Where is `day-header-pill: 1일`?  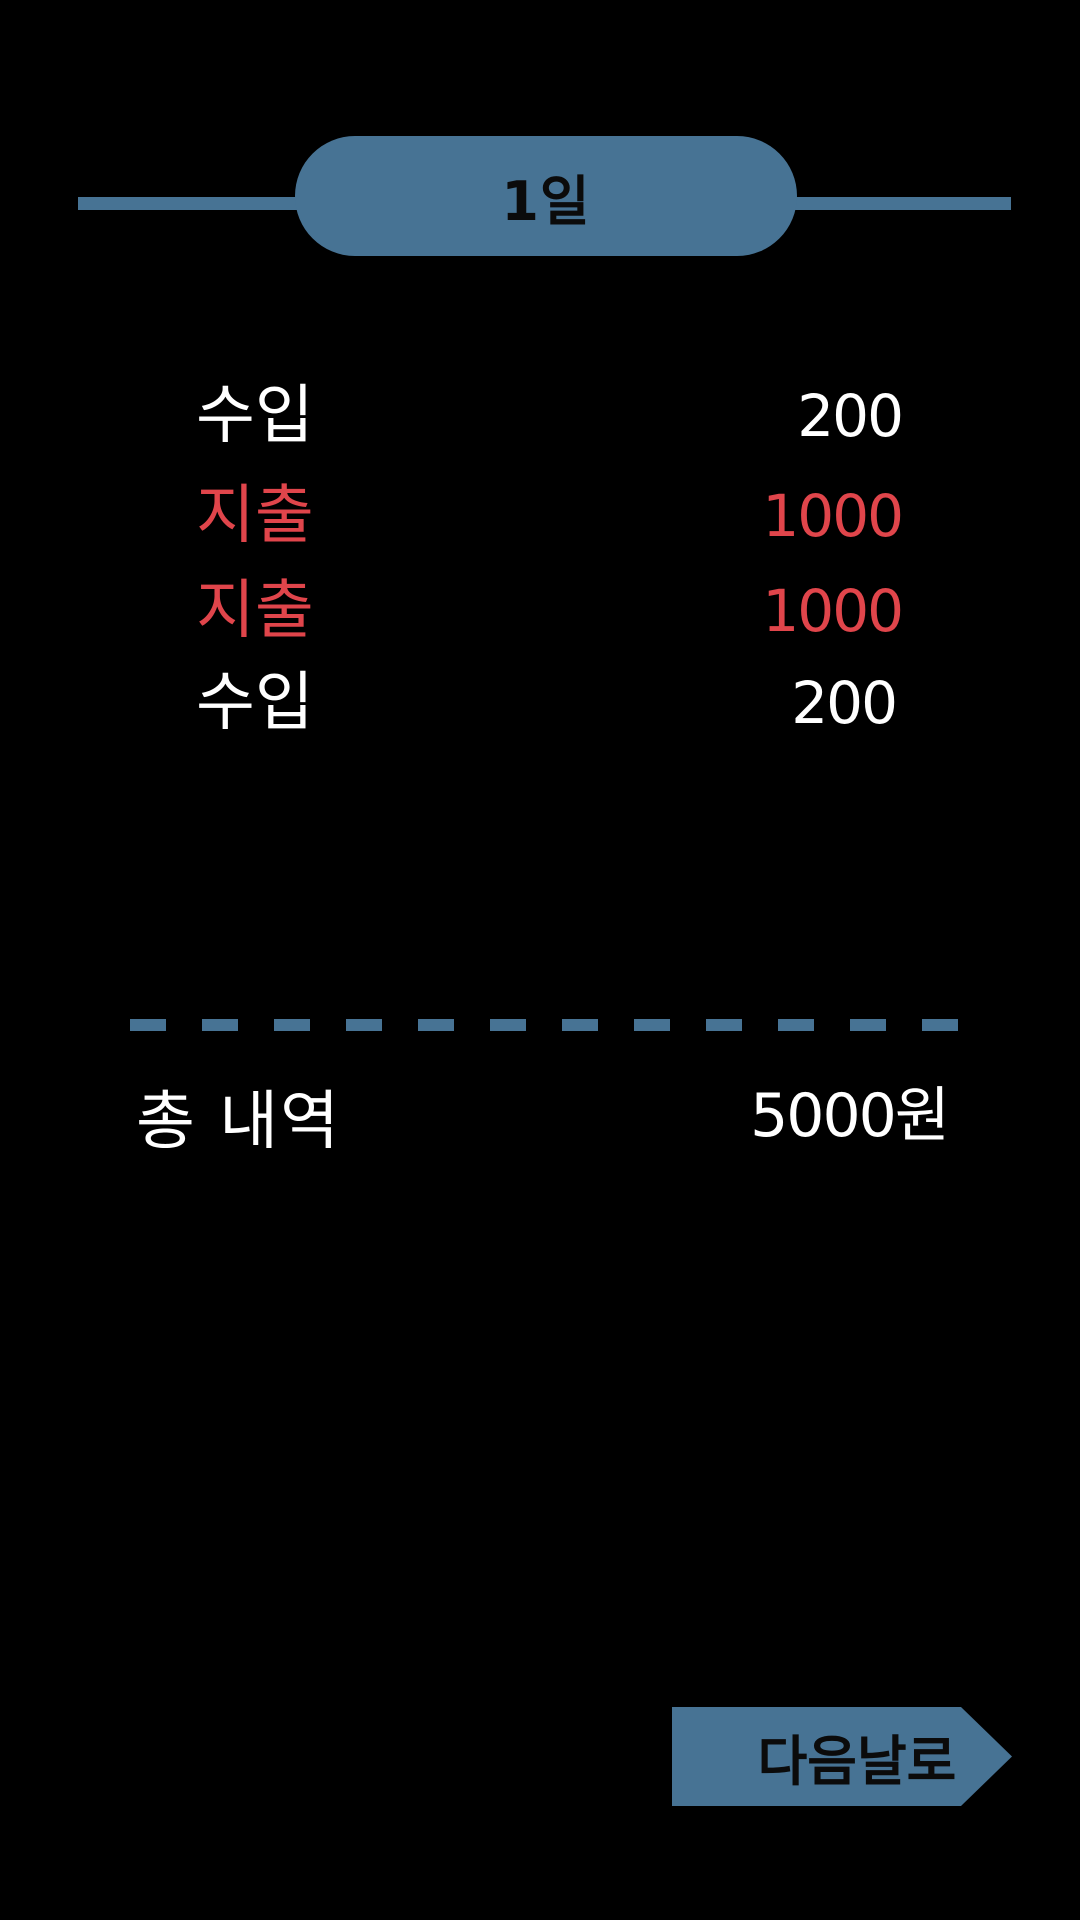
day-header-pill: 1일 is located at coordinates (546, 196).